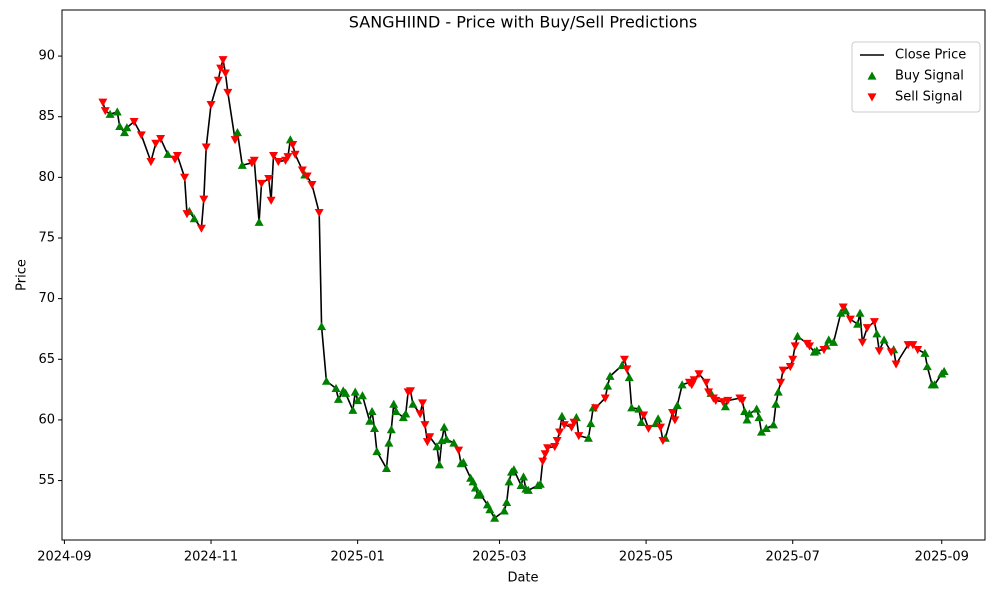 The image size is (1000, 604). Describe the element at coordinates (211, 557) in the screenshot. I see `x-tick-label: 2024-11` at that location.